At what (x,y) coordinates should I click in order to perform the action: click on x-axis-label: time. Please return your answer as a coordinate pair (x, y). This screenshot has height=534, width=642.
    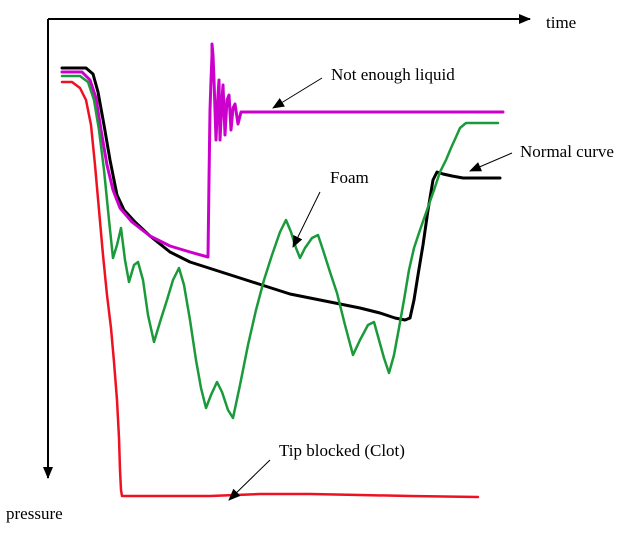
    Looking at the image, I should click on (561, 22).